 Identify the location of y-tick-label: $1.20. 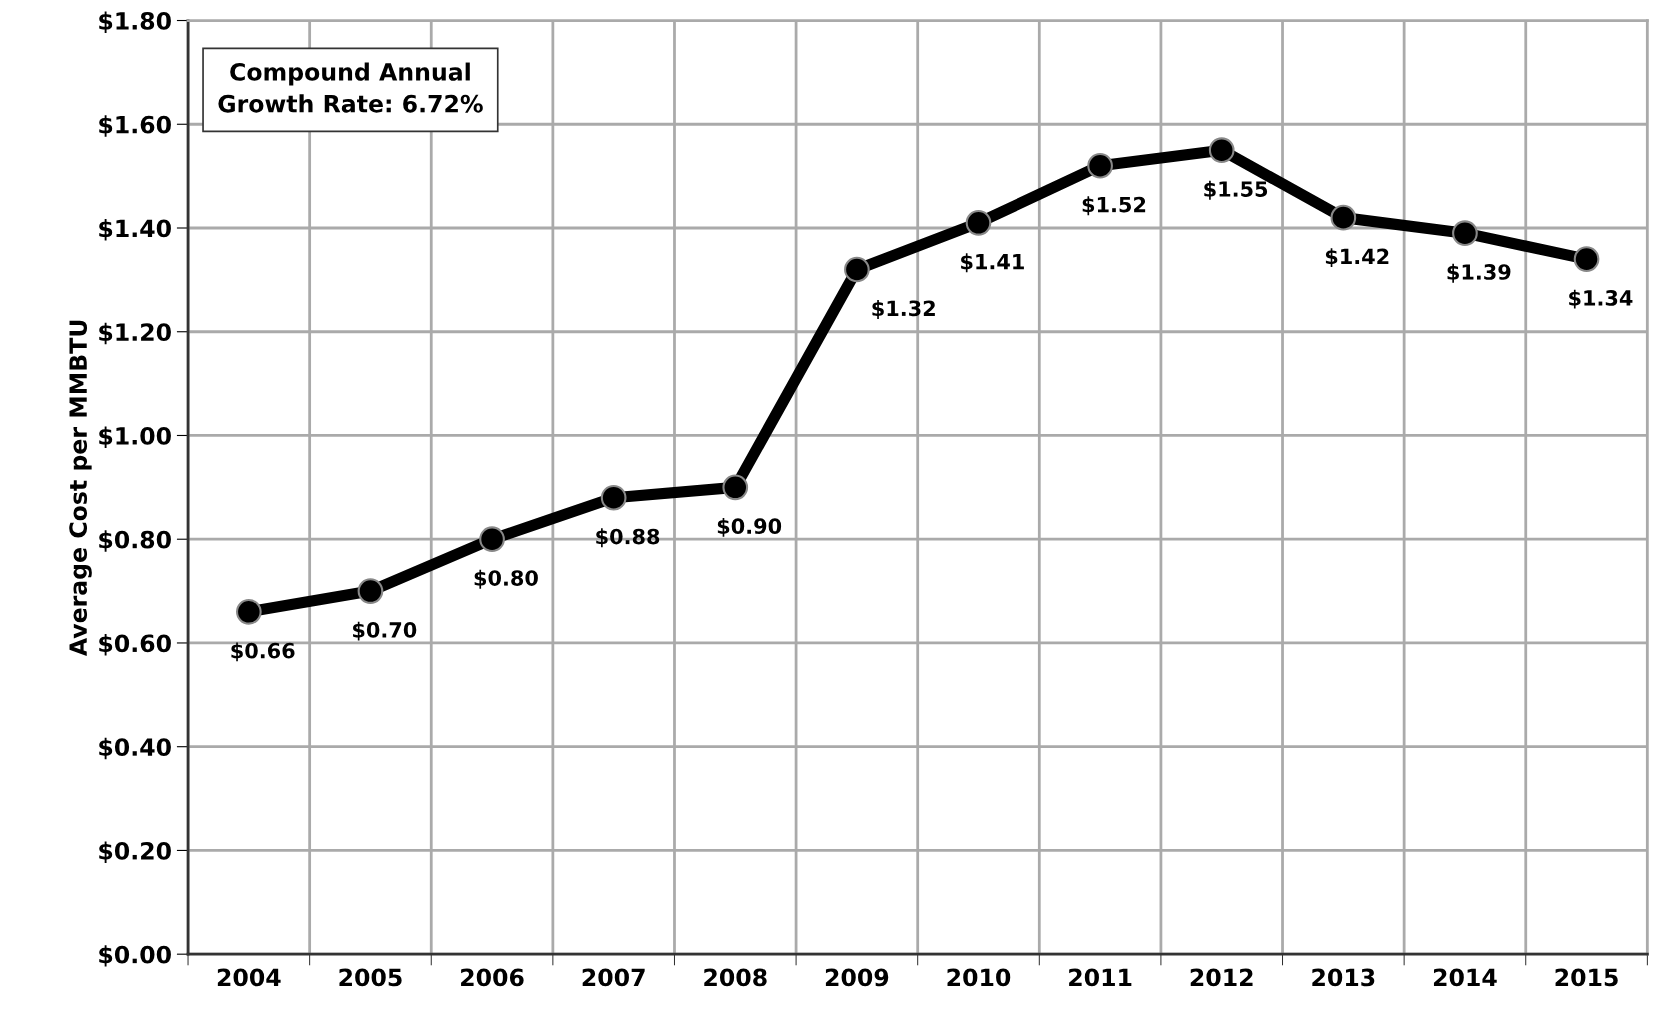
(135, 333).